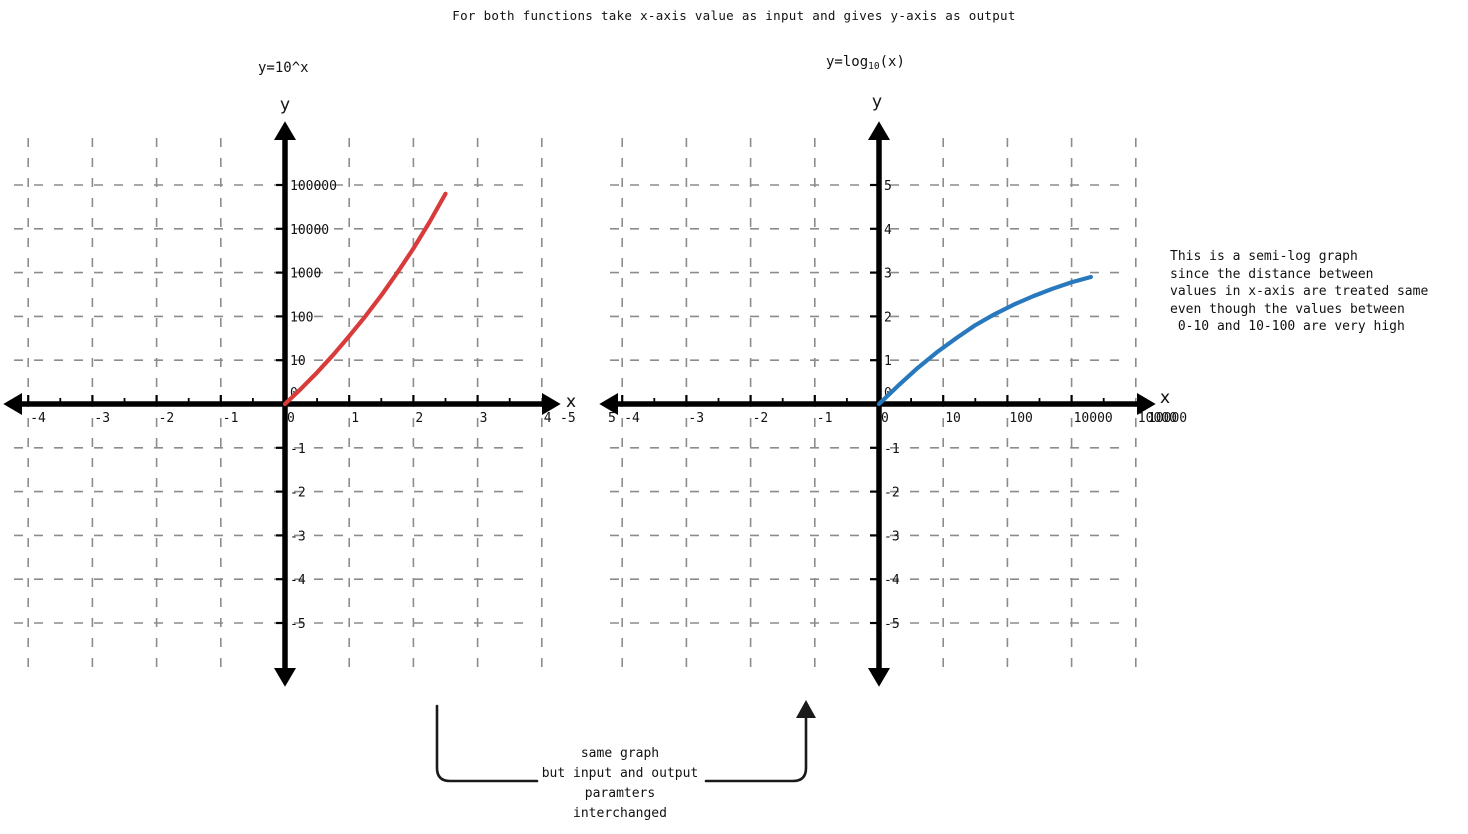 The width and height of the screenshot is (1468, 834). Describe the element at coordinates (612, 418) in the screenshot. I see `x-tick-label: 5` at that location.